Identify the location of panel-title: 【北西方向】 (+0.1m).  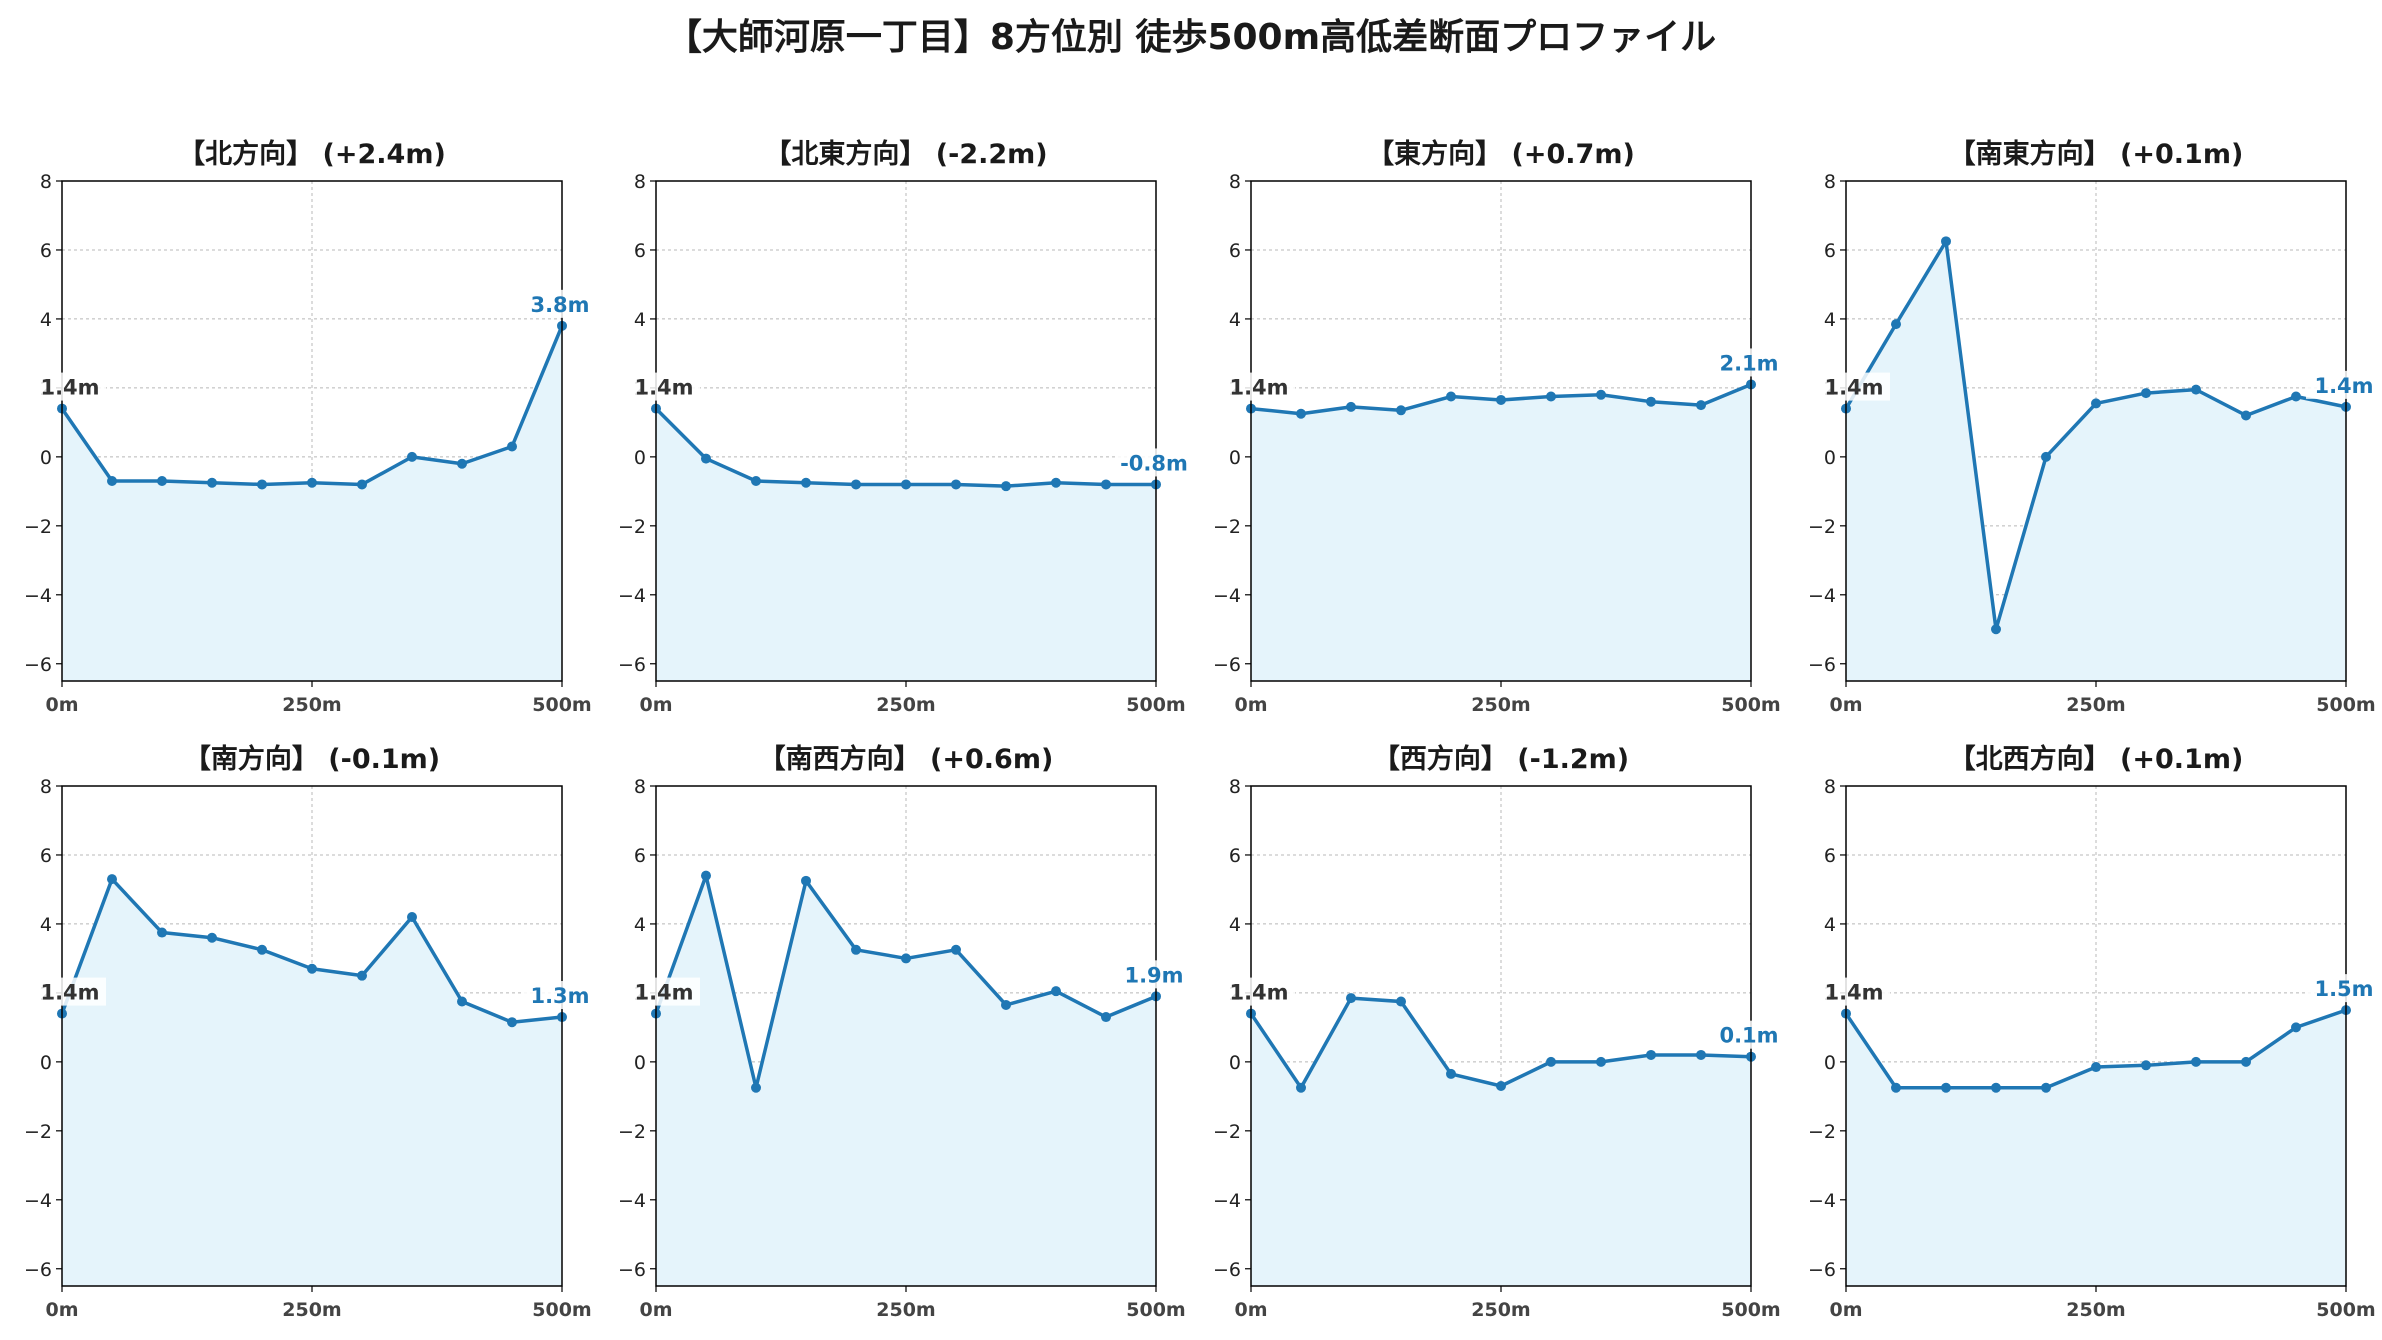
(2096, 759).